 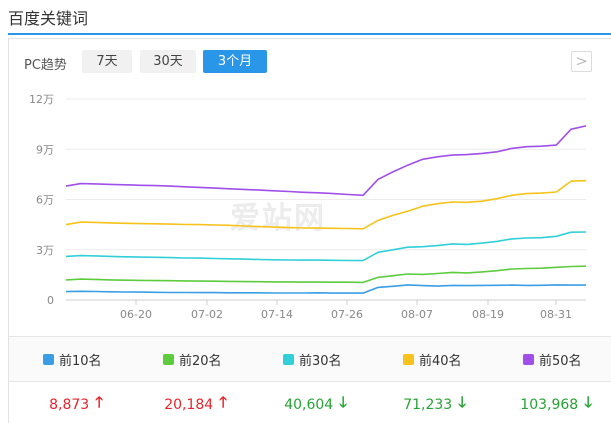 What do you see at coordinates (288, 359) in the screenshot?
I see `legend-swatch-top30` at bounding box center [288, 359].